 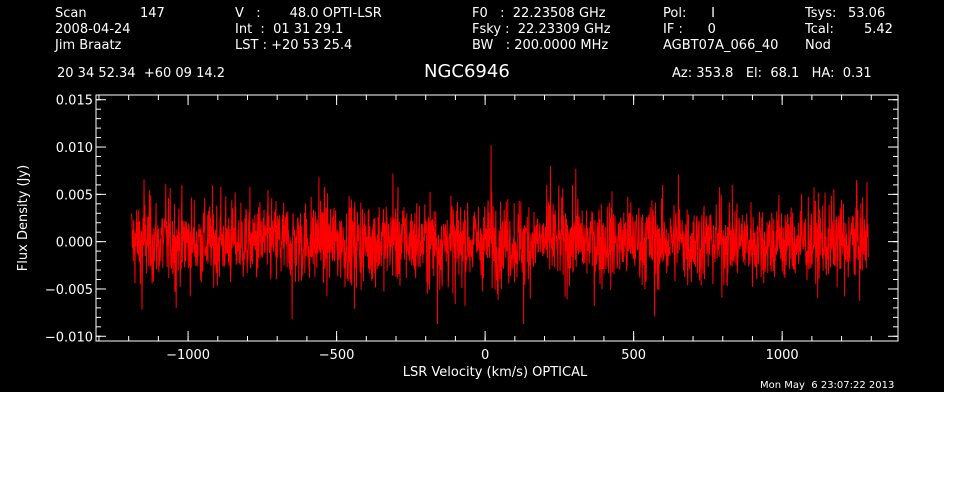 What do you see at coordinates (74, 101) in the screenshot?
I see `y-tick-label: 0.015` at bounding box center [74, 101].